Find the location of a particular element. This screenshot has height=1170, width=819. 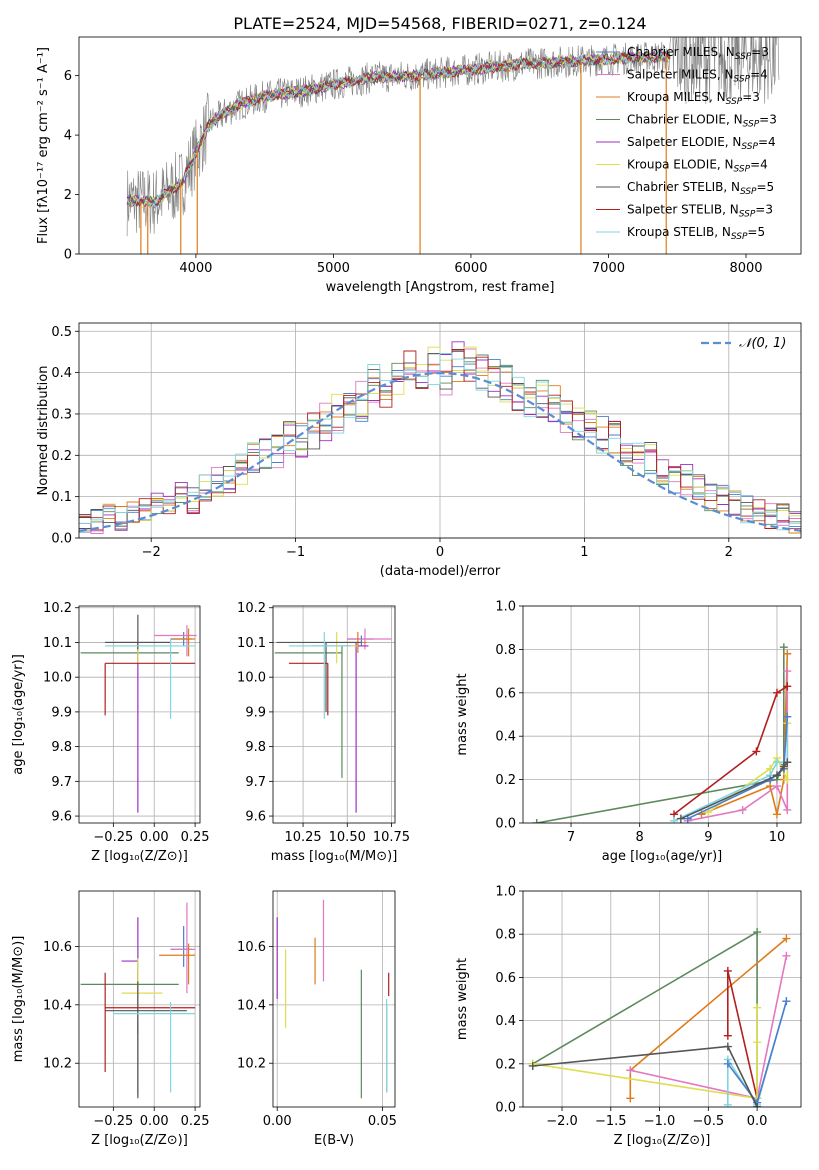

weight-line-chabrier-elodie is located at coordinates (660, 735).